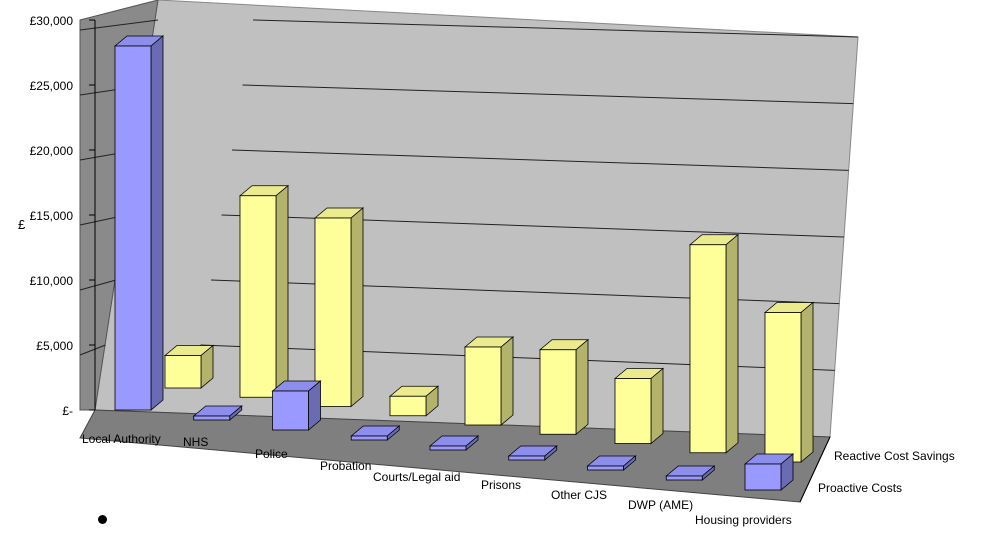 The height and width of the screenshot is (533, 994). Describe the element at coordinates (501, 485) in the screenshot. I see `x-tick-label: Prisons` at that location.